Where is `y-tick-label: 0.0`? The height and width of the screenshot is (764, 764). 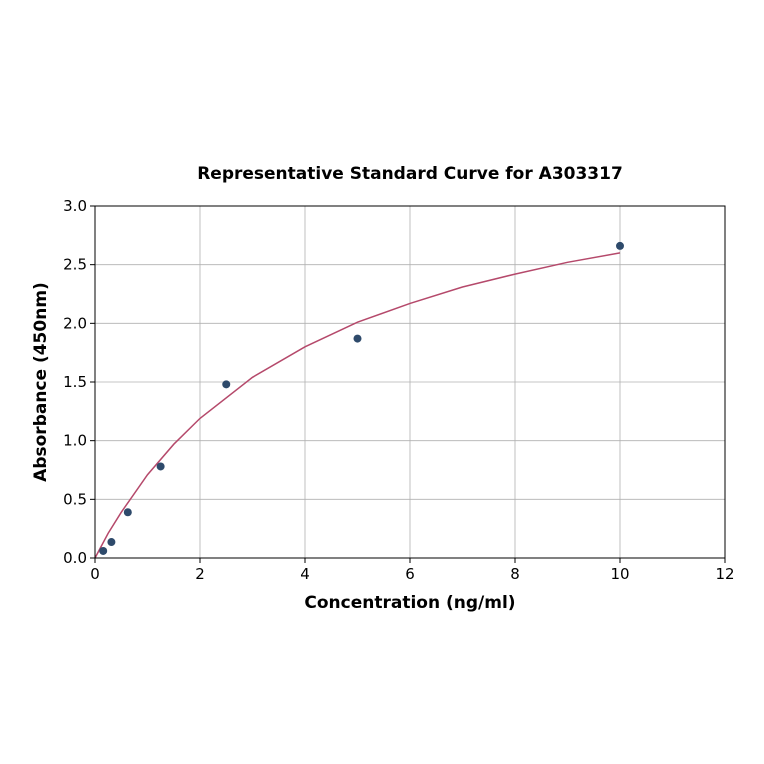 y-tick-label: 0.0 is located at coordinates (75, 558).